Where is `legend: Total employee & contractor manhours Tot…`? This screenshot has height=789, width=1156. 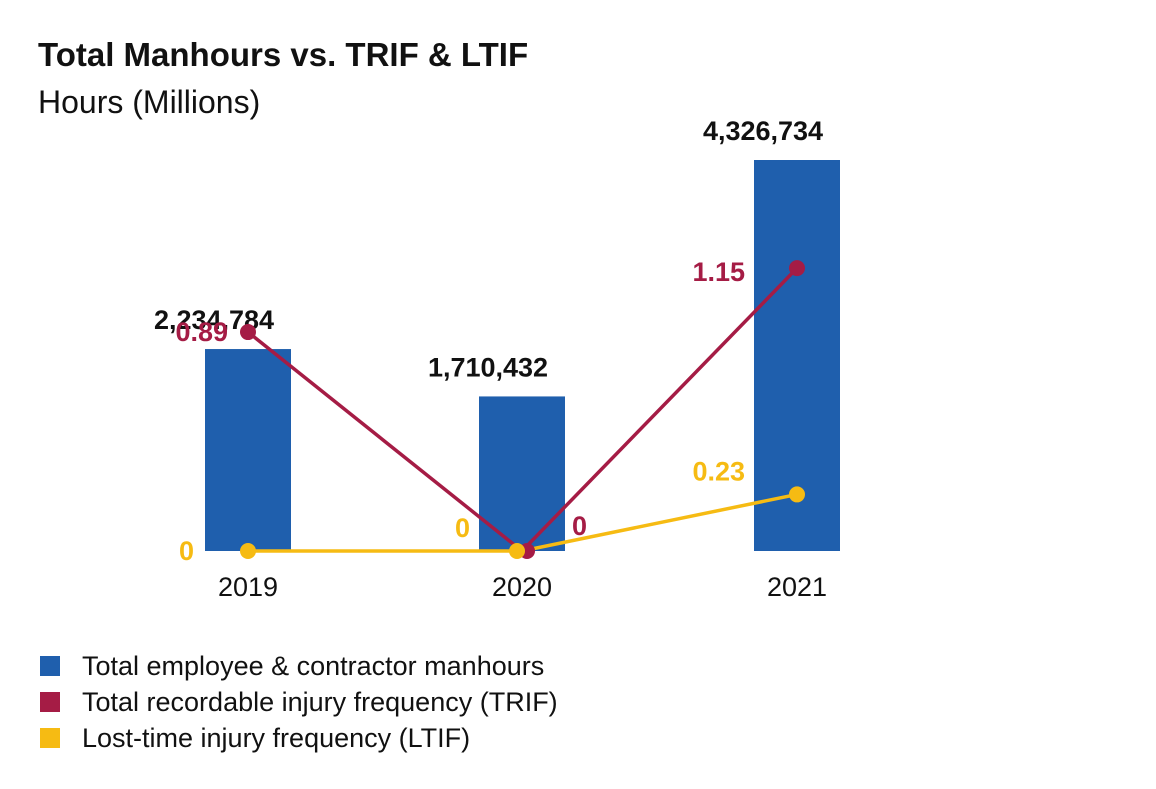 legend: Total employee & contractor manhours Tot… is located at coordinates (299, 702).